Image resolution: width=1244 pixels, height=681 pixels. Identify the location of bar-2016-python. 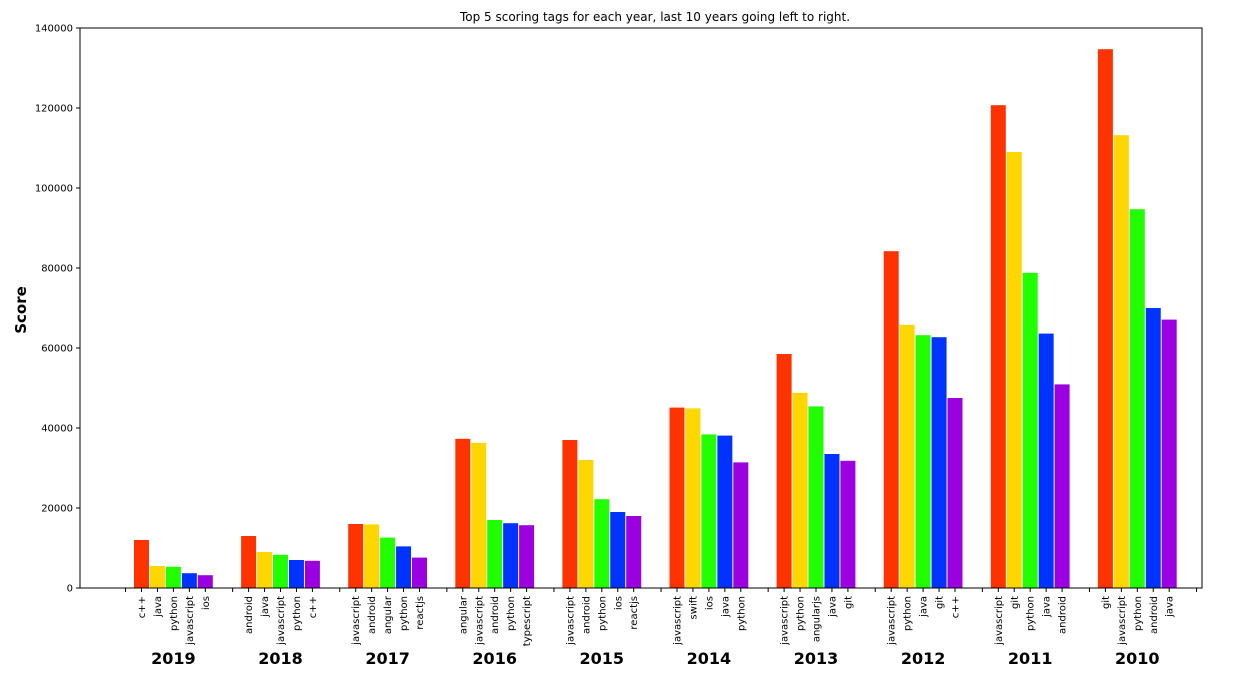
(511, 555).